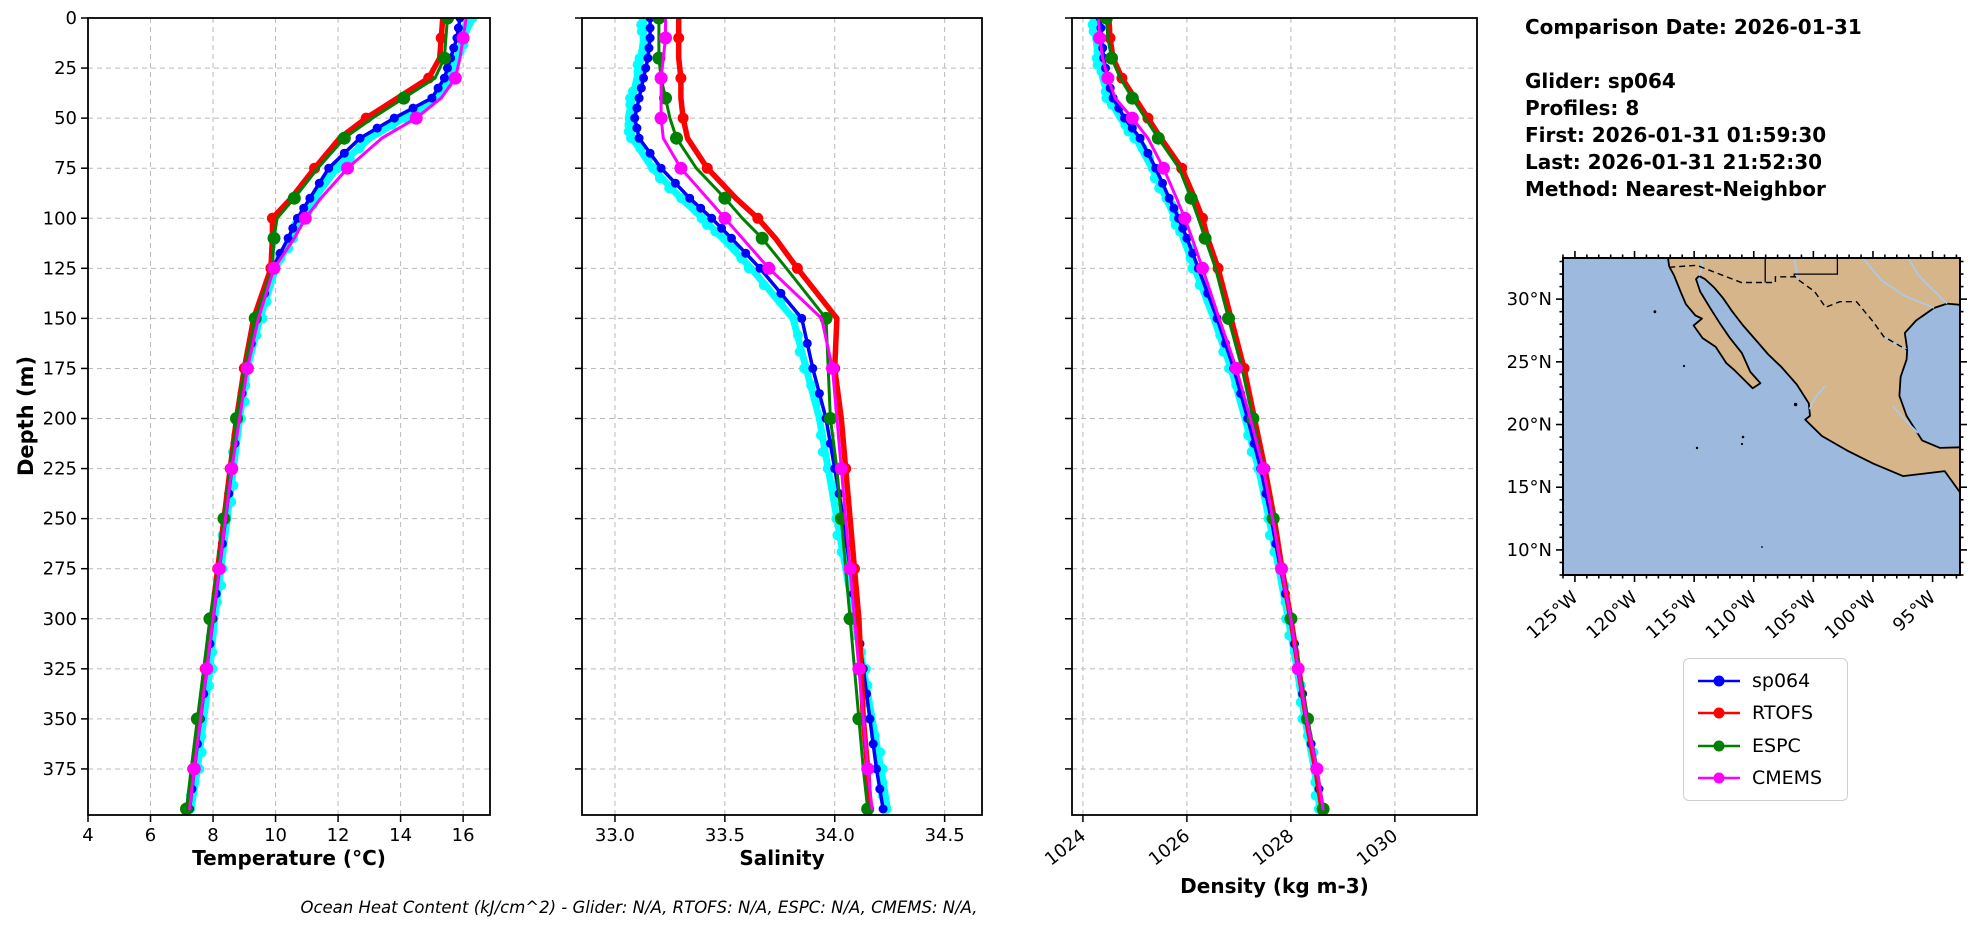  I want to click on y-tick-label: 350, so click(60, 719).